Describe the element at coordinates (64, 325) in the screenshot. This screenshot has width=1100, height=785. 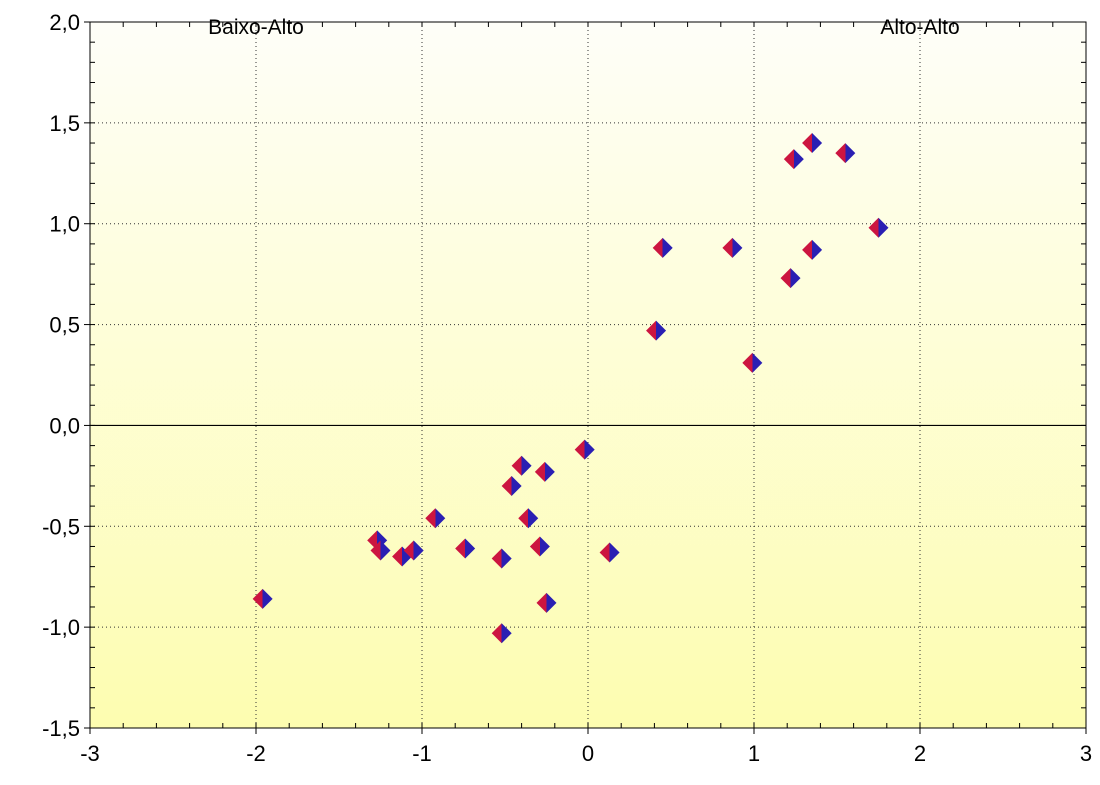
I see `y-tick-label: 0,5` at that location.